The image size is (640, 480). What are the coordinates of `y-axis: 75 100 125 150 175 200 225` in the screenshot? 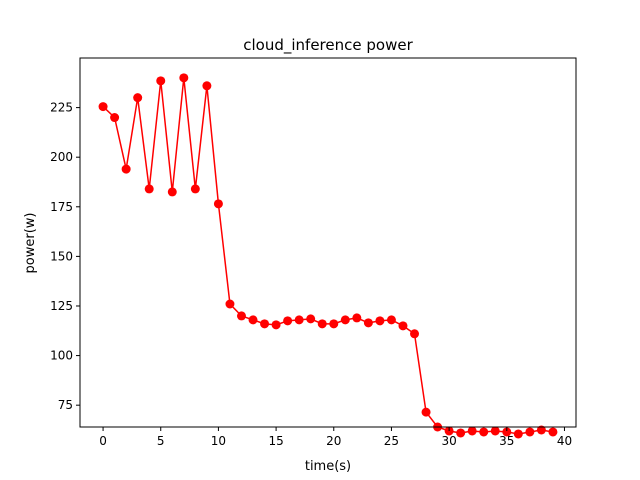 It's located at (65, 256).